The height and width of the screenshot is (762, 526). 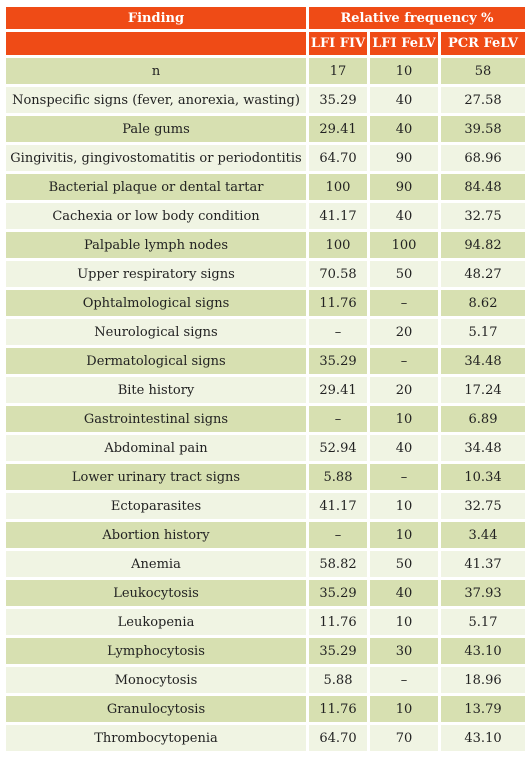 I want to click on subheader-row: LFI FIV LFI FeLV PCR FeLV, so click(x=266, y=43).